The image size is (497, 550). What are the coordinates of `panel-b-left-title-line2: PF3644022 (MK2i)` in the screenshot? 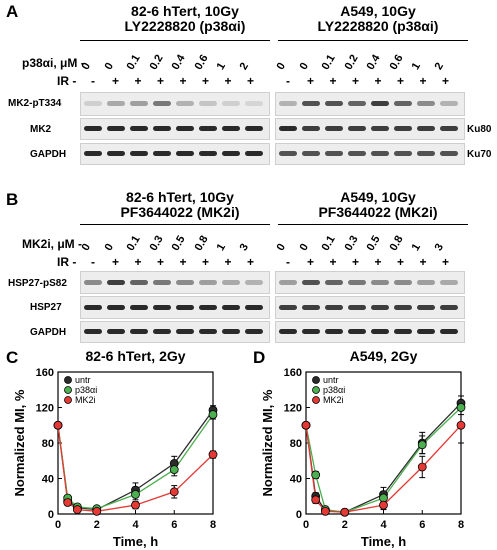 It's located at (180, 212).